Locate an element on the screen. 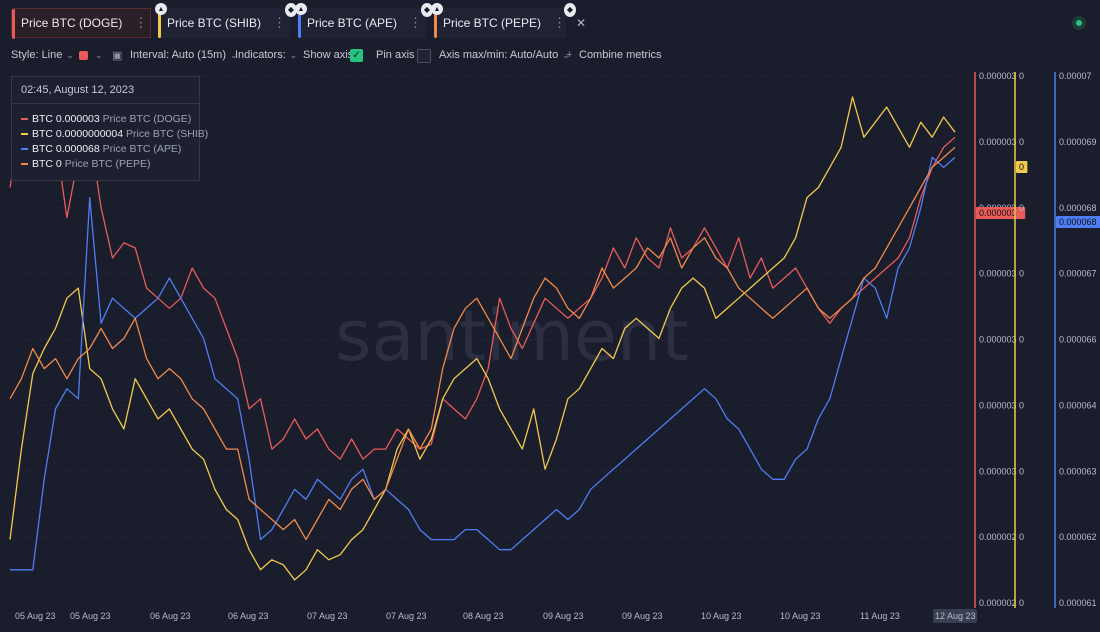 This screenshot has height=632, width=1100. interval-dropdown: Interval: Auto (15m) ⌄ is located at coordinates (184, 55).